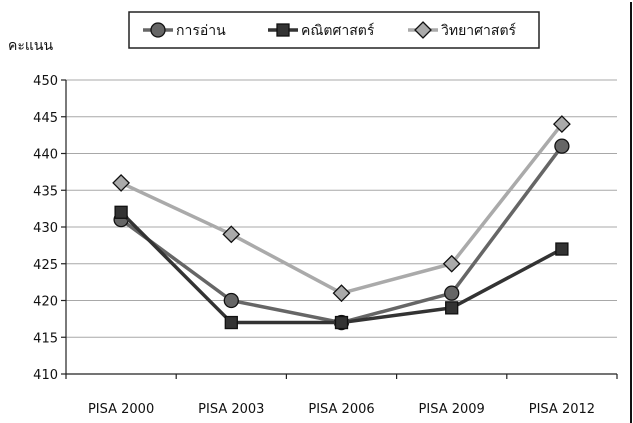 The width and height of the screenshot is (633, 423). I want to click on legend-box, so click(334, 30).